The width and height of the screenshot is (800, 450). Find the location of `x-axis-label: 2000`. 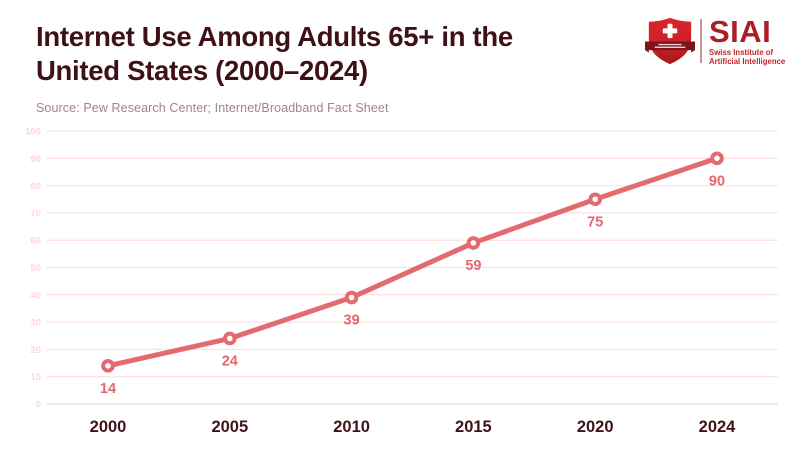

x-axis-label: 2000 is located at coordinates (108, 427).